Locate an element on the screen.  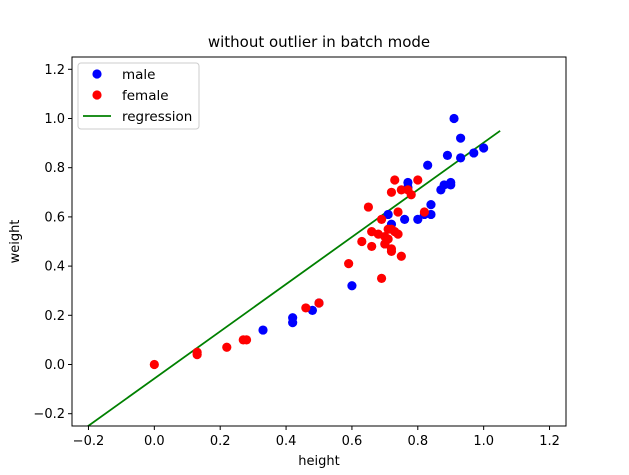
x-tick-label: −0.2 is located at coordinates (89, 441).